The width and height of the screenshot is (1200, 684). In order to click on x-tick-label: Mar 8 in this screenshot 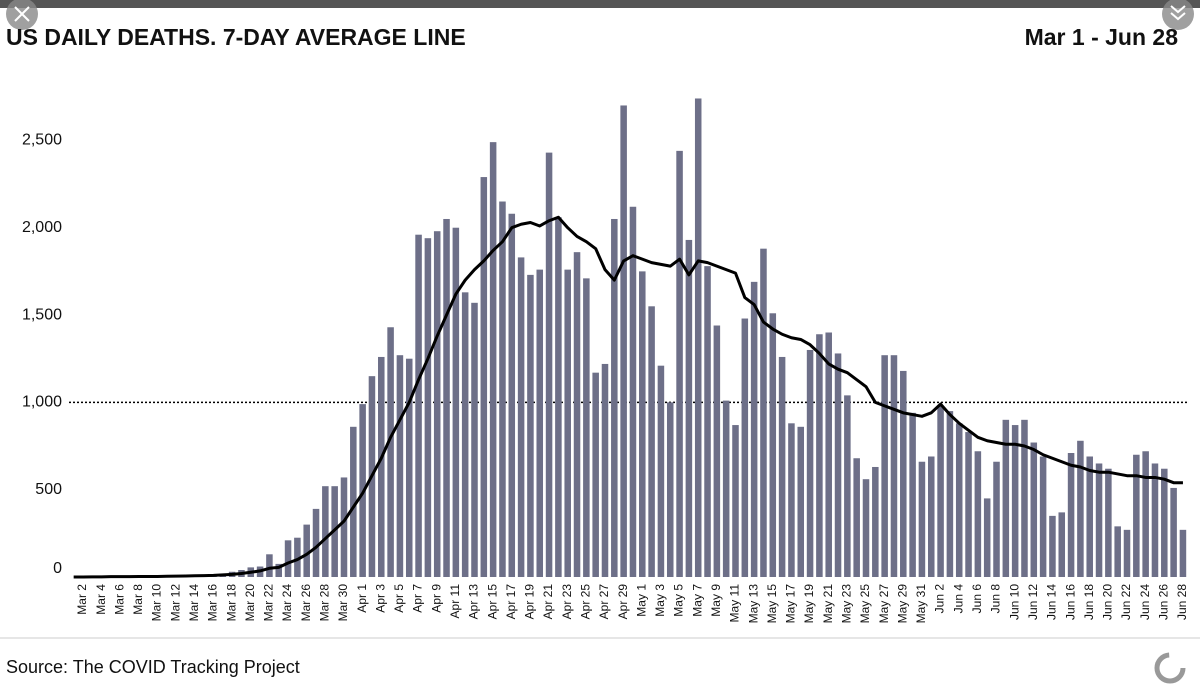, I will do `click(138, 599)`.